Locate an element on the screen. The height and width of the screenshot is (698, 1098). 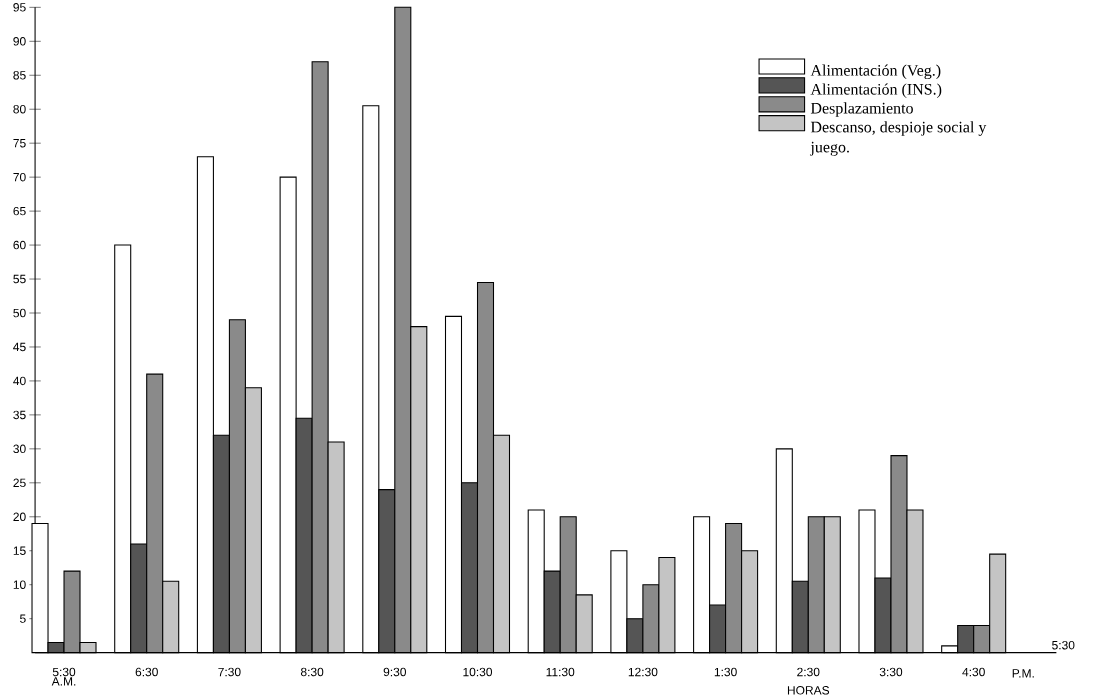
legend-label: Alimentación (INS.) is located at coordinates (876, 90).